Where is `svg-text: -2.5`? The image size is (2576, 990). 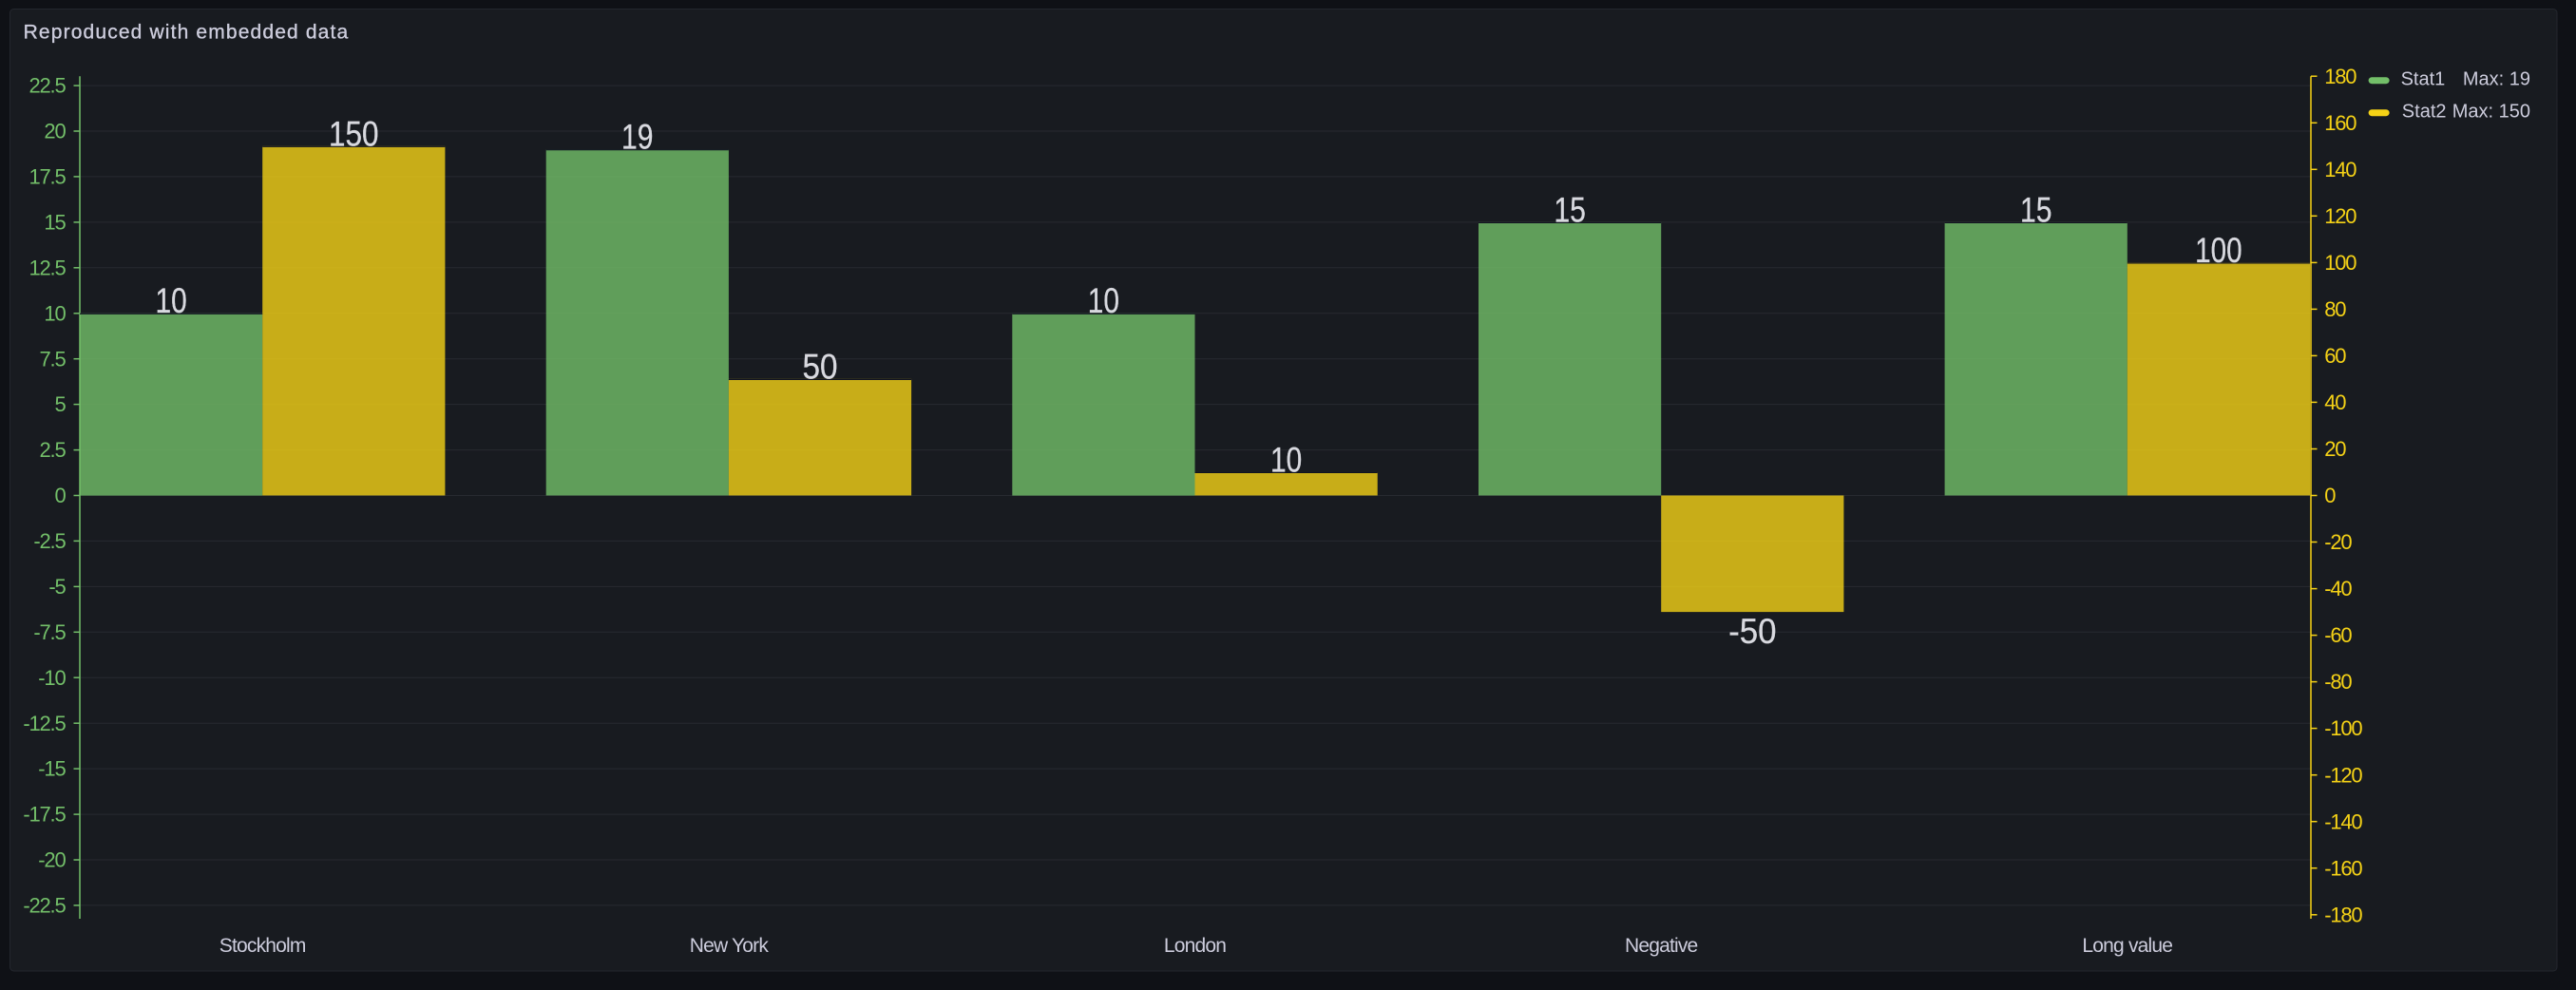
svg-text: -2.5 is located at coordinates (49, 541).